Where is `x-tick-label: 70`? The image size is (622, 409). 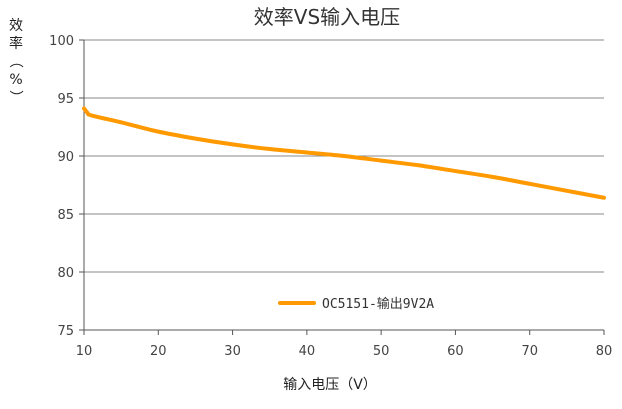 x-tick-label: 70 is located at coordinates (529, 351).